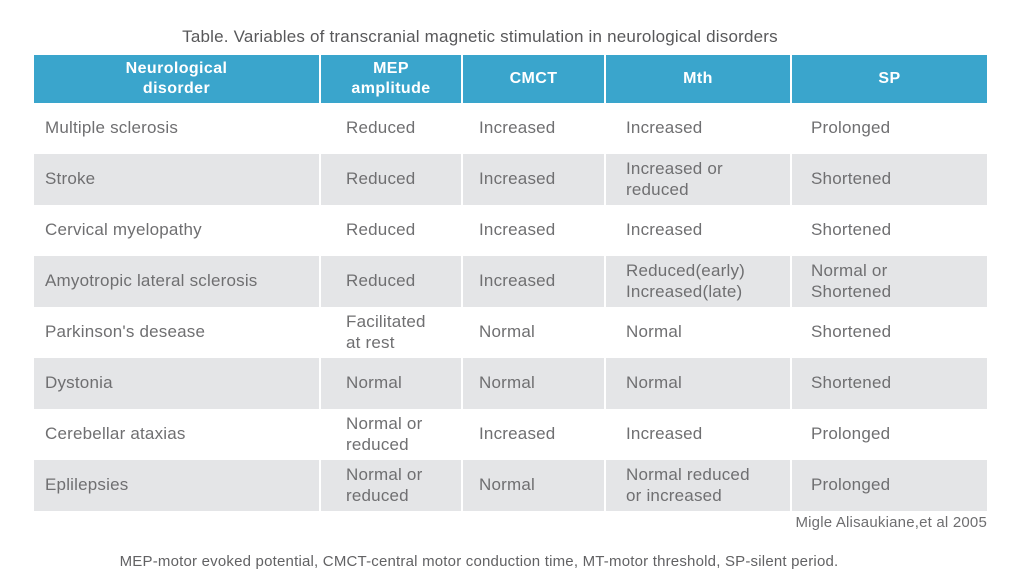  I want to click on header-cell-sp: SP, so click(889, 79).